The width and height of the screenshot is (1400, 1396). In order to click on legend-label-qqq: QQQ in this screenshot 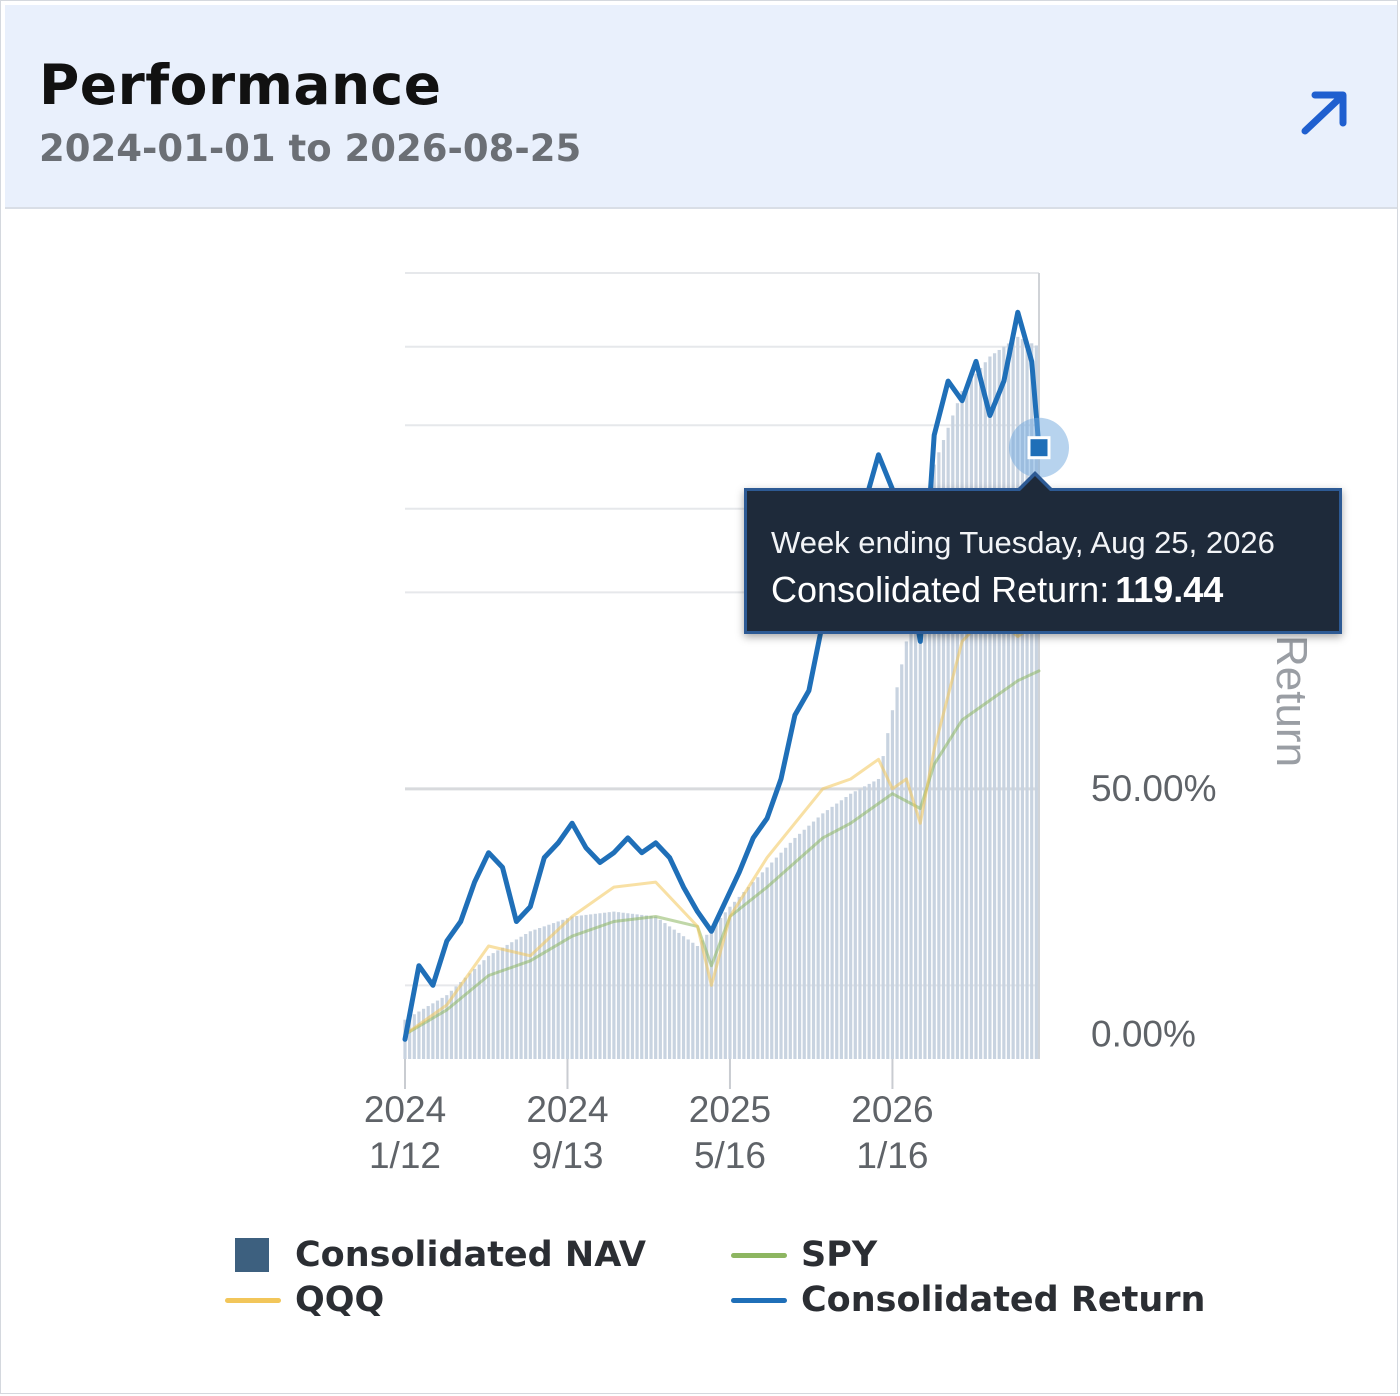, I will do `click(340, 1300)`.